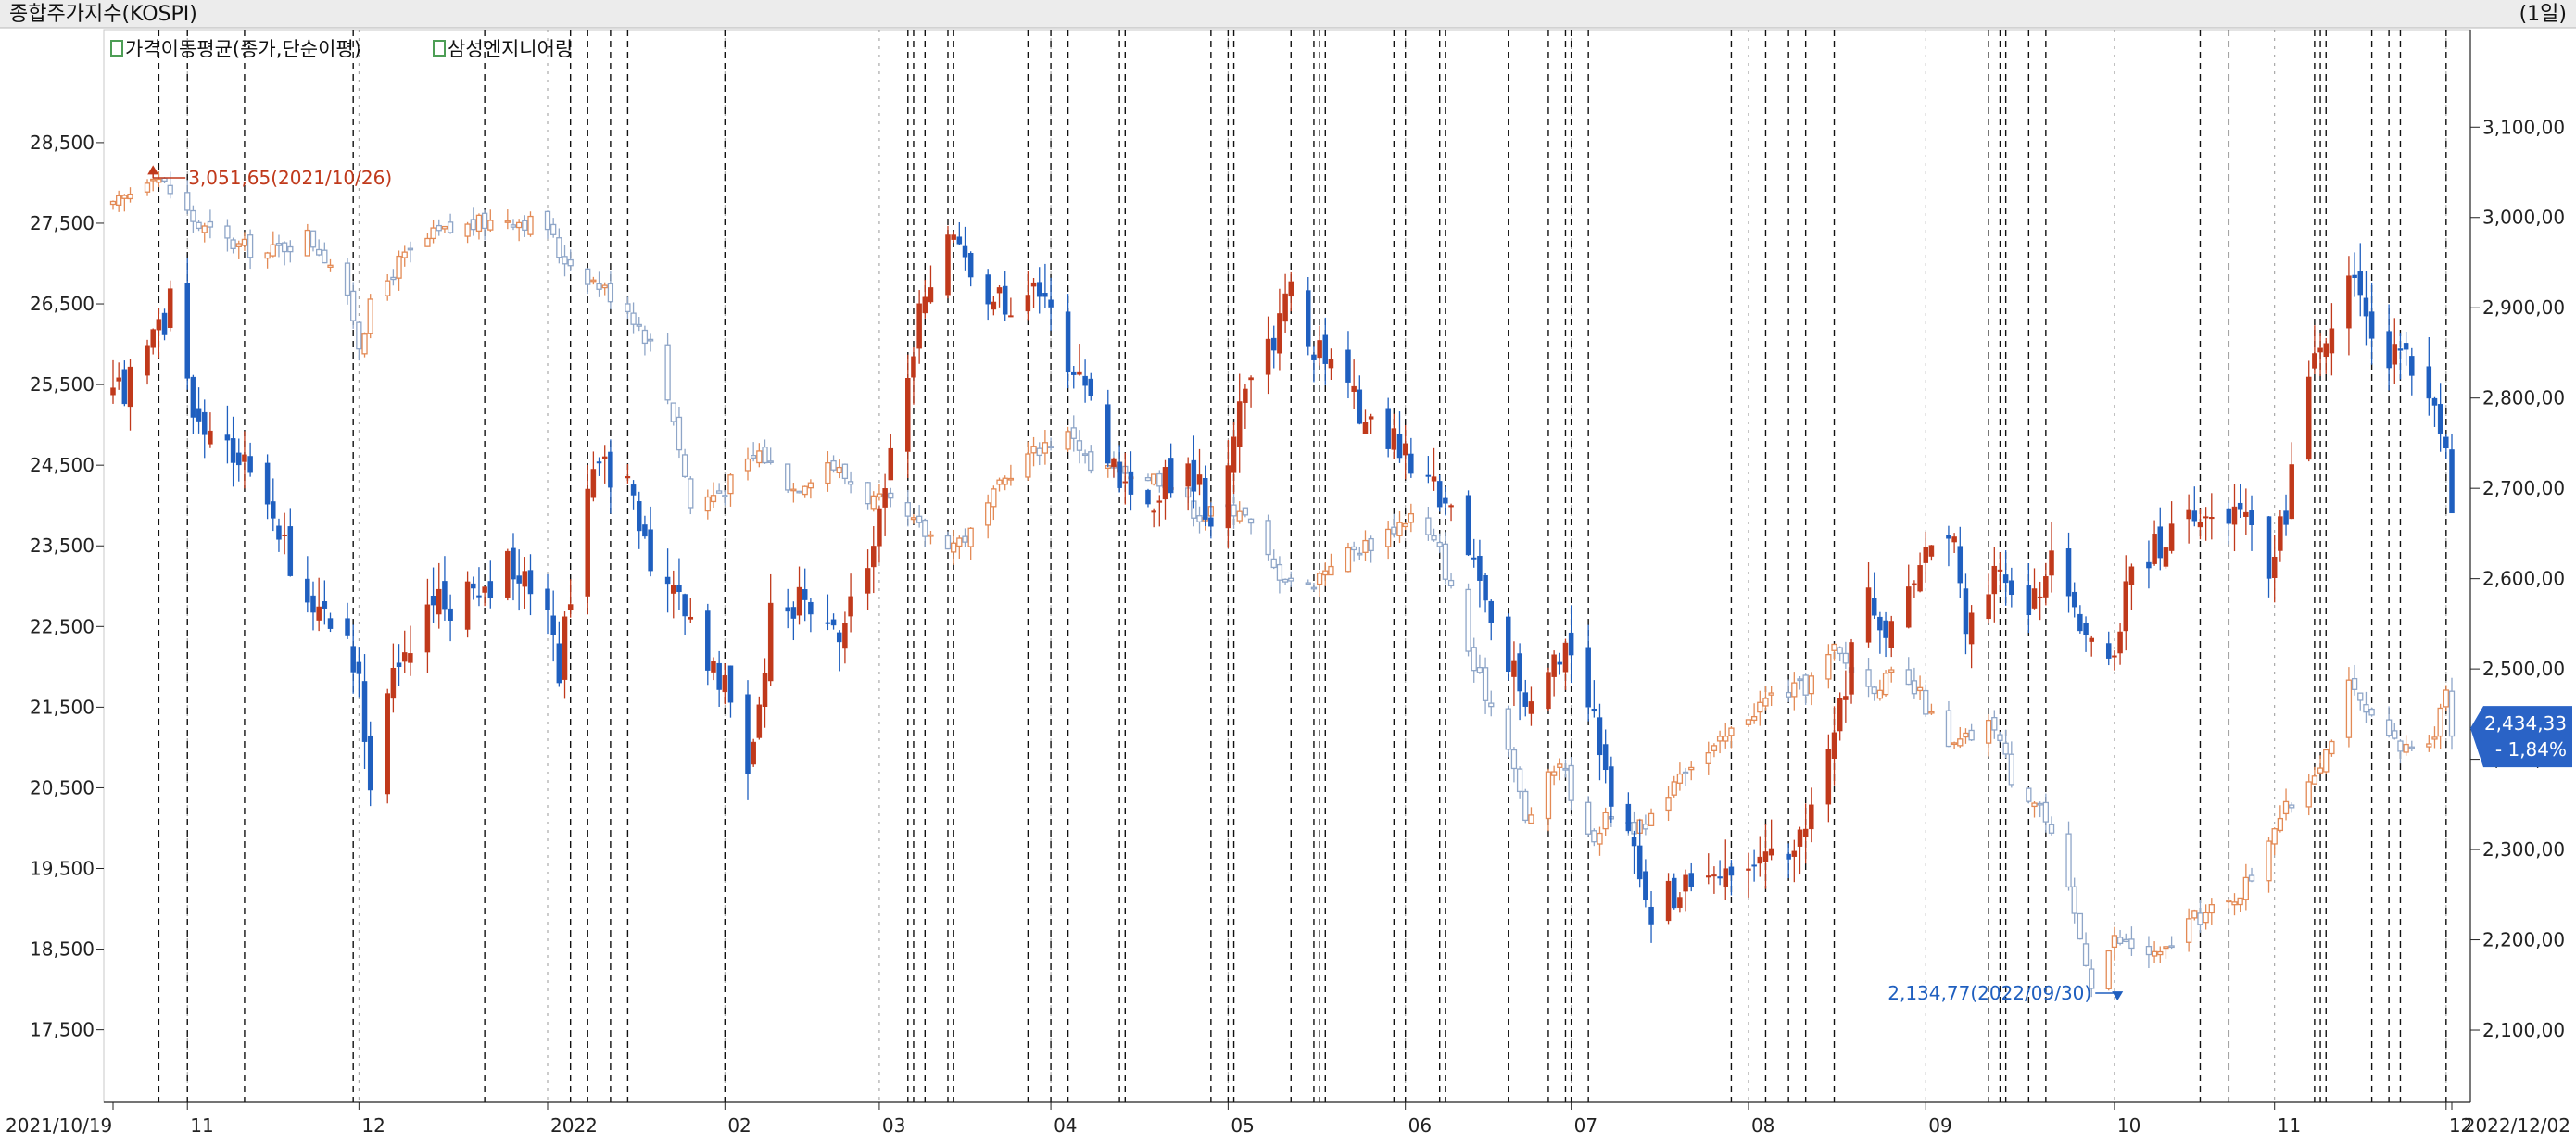 The height and width of the screenshot is (1145, 2576). What do you see at coordinates (2523, 1030) in the screenshot?
I see `right-tick-label: 2,100,00` at bounding box center [2523, 1030].